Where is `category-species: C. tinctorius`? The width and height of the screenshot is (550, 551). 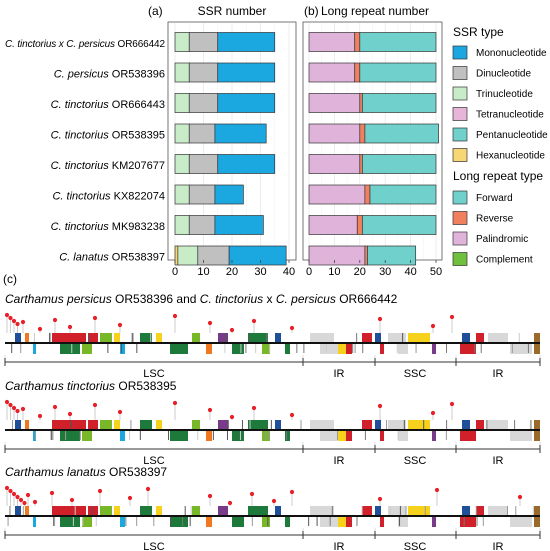 category-species: C. tinctorius is located at coordinates (80, 227).